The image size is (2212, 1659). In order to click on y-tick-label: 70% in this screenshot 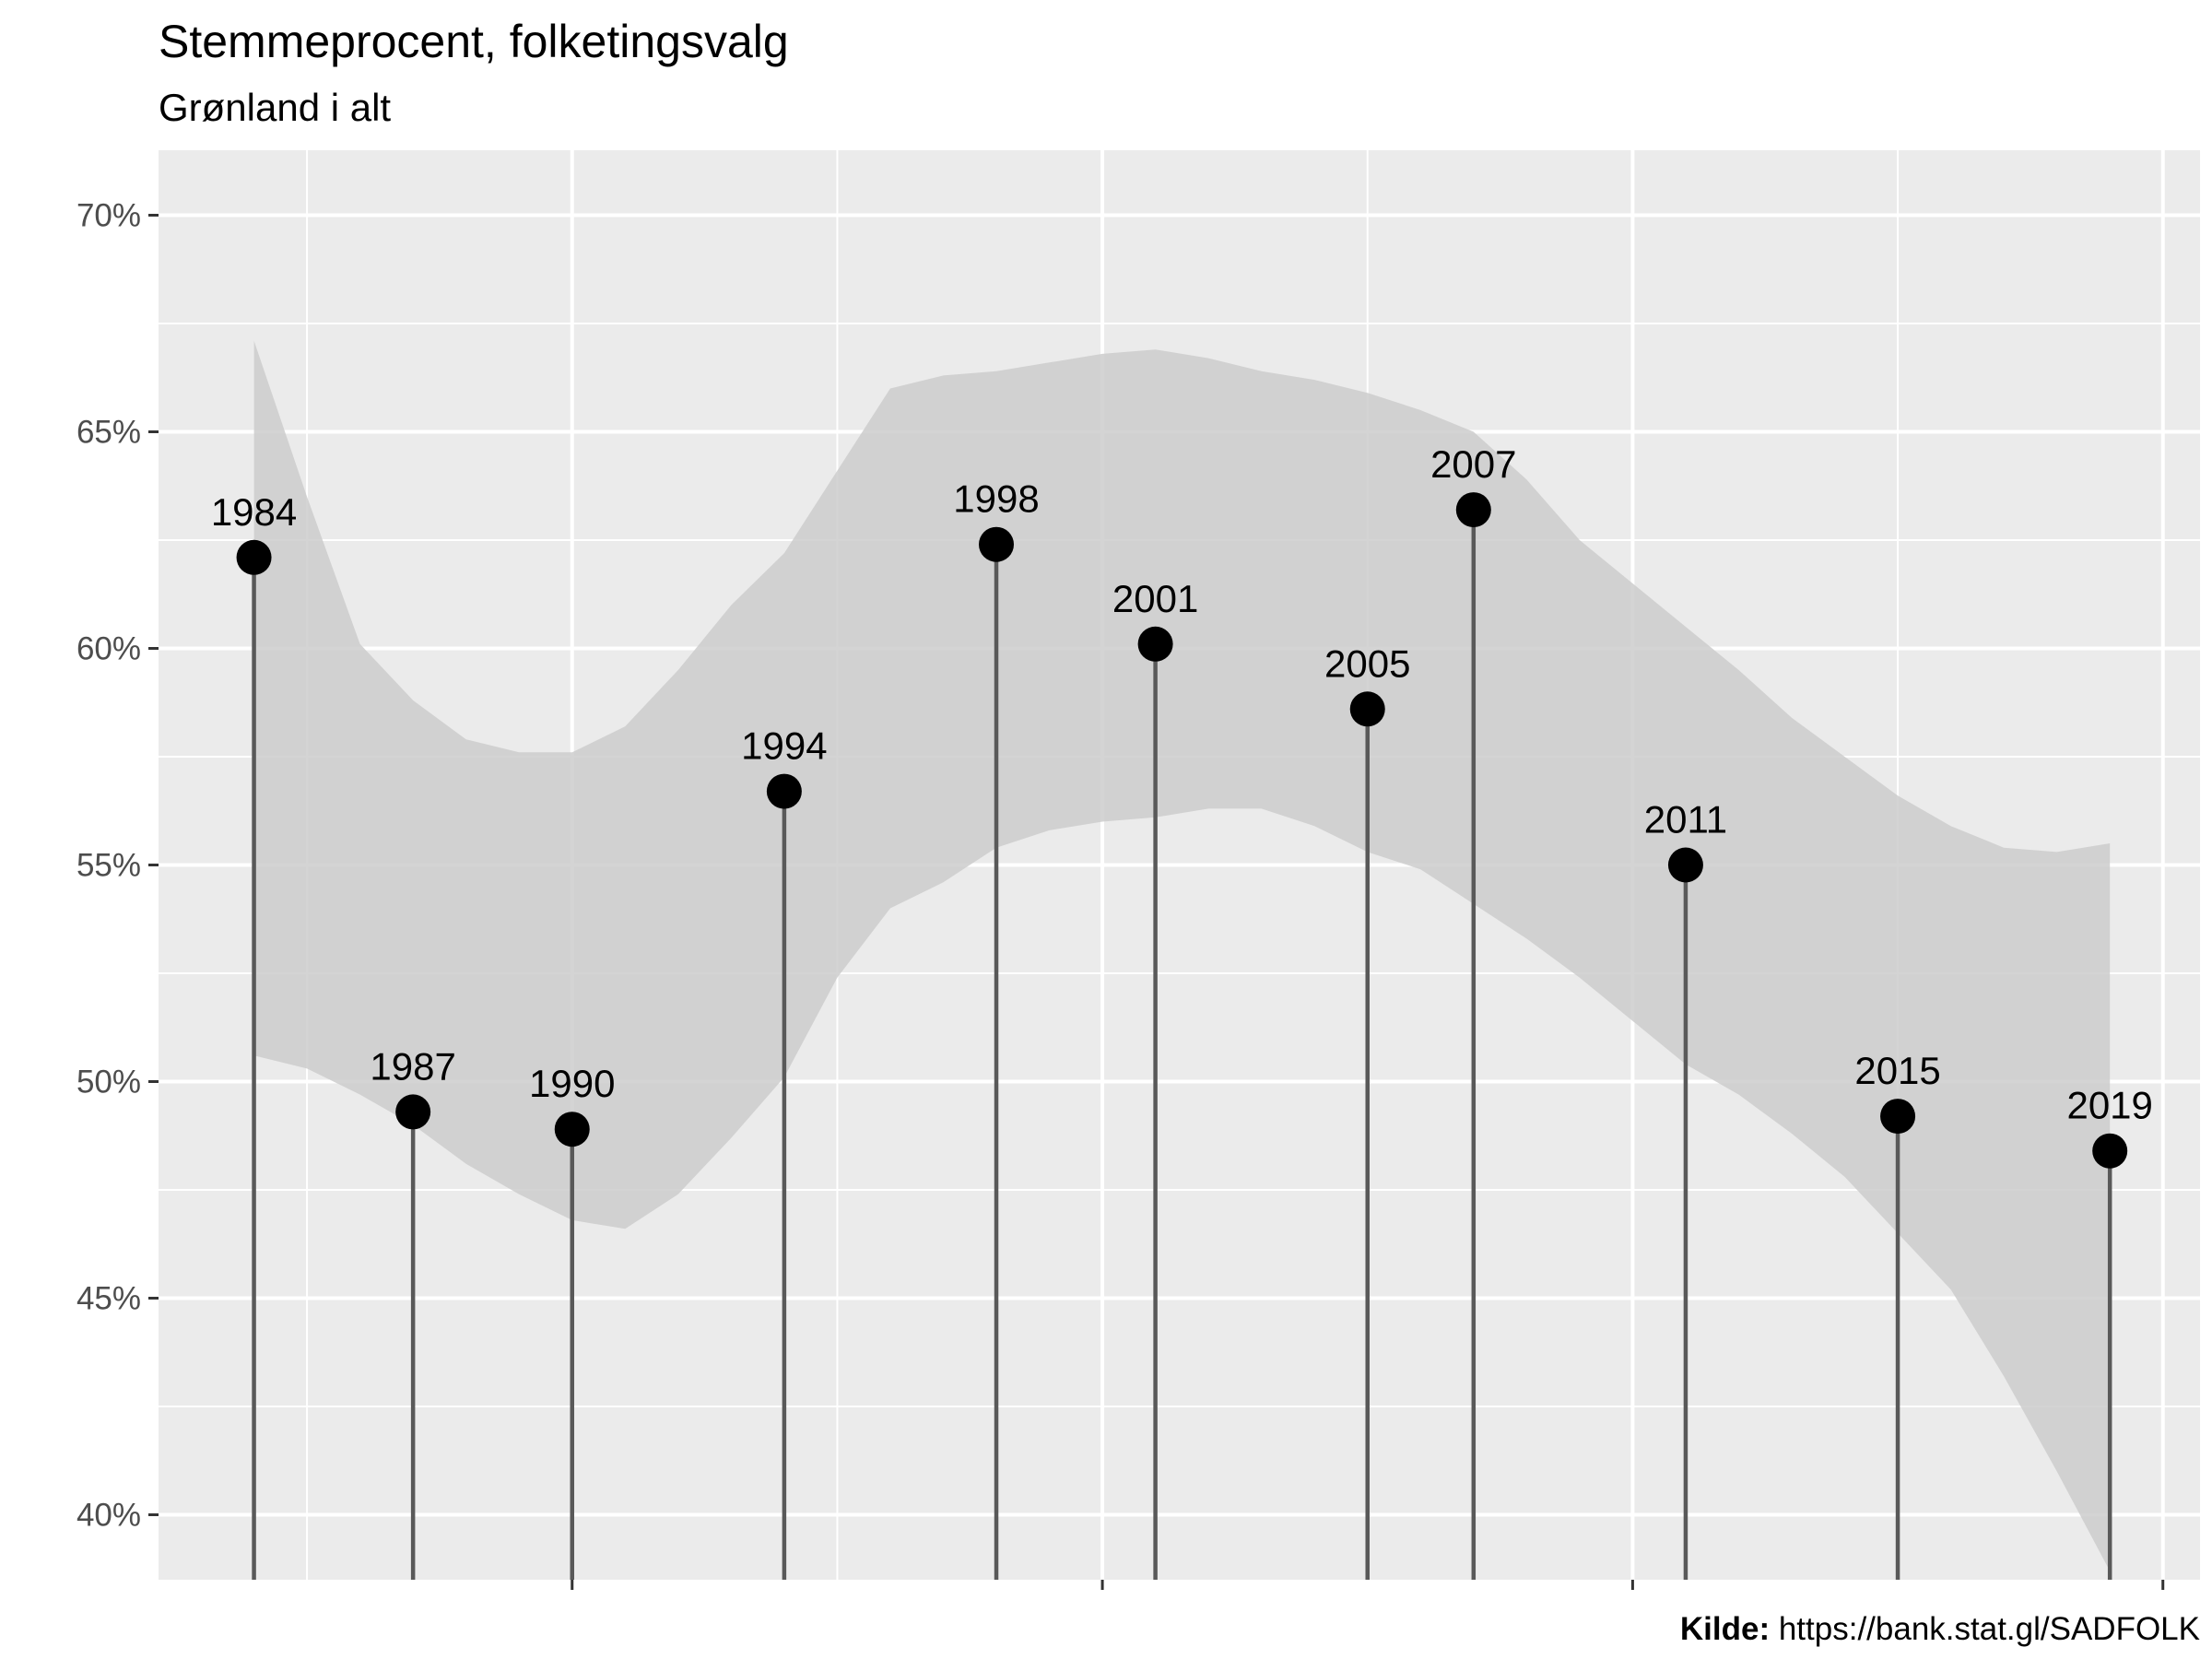, I will do `click(108, 216)`.